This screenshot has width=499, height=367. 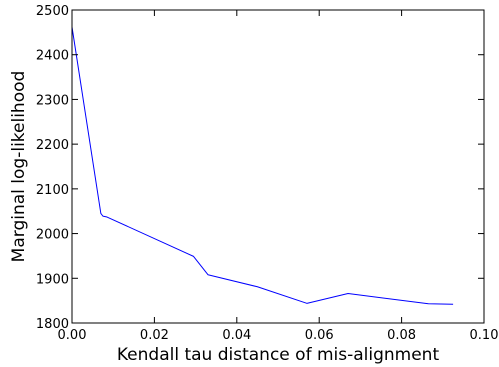 I want to click on x-tick-label: 0.08, so click(x=401, y=335).